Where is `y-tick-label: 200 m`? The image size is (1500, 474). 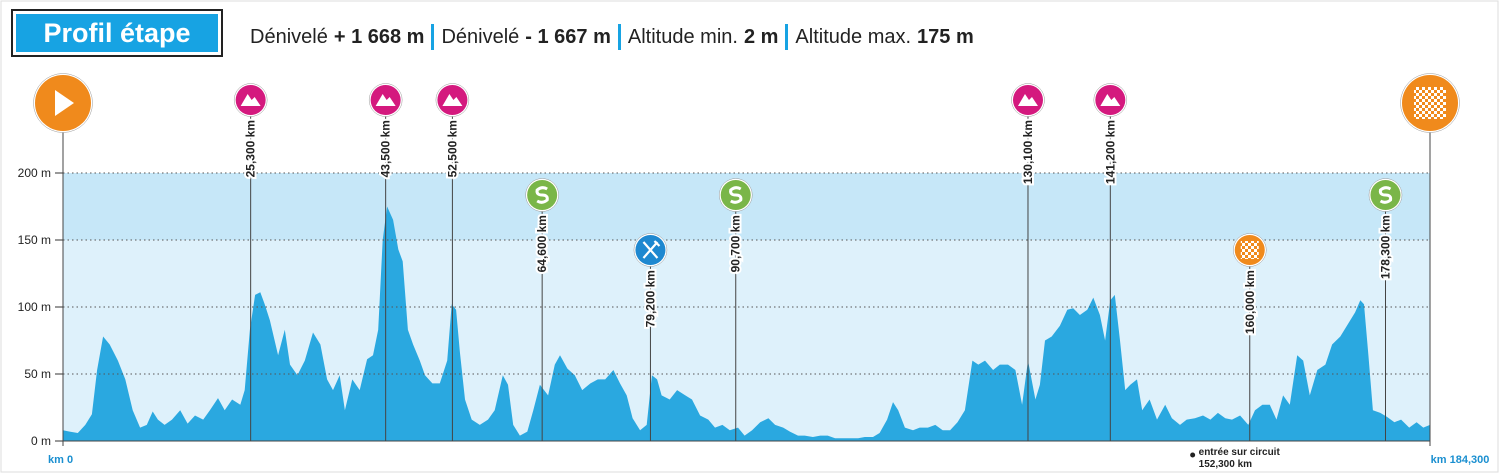
y-tick-label: 200 m is located at coordinates (34, 173).